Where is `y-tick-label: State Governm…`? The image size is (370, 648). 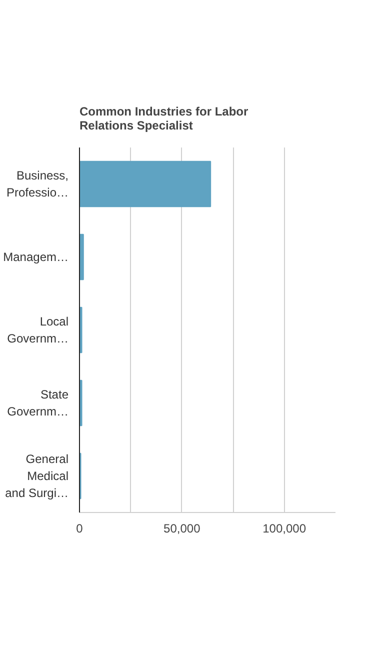
y-tick-label: State Governm… is located at coordinates (38, 403).